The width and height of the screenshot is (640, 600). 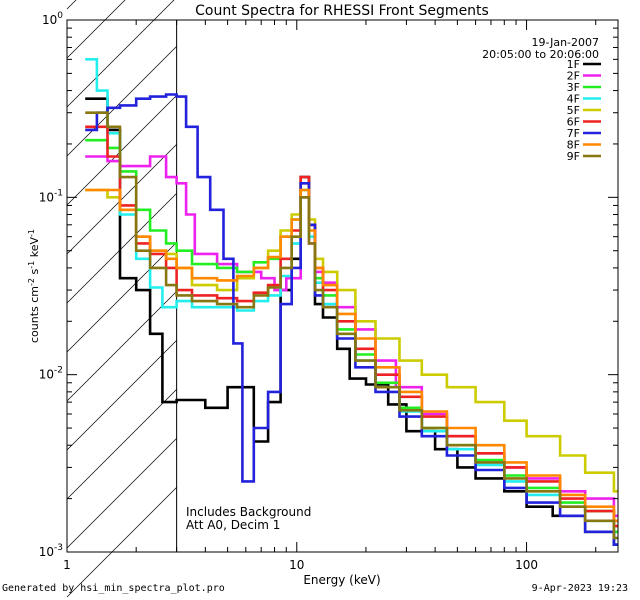 What do you see at coordinates (566, 42) in the screenshot?
I see `observation-date: 19-Jan-2007` at bounding box center [566, 42].